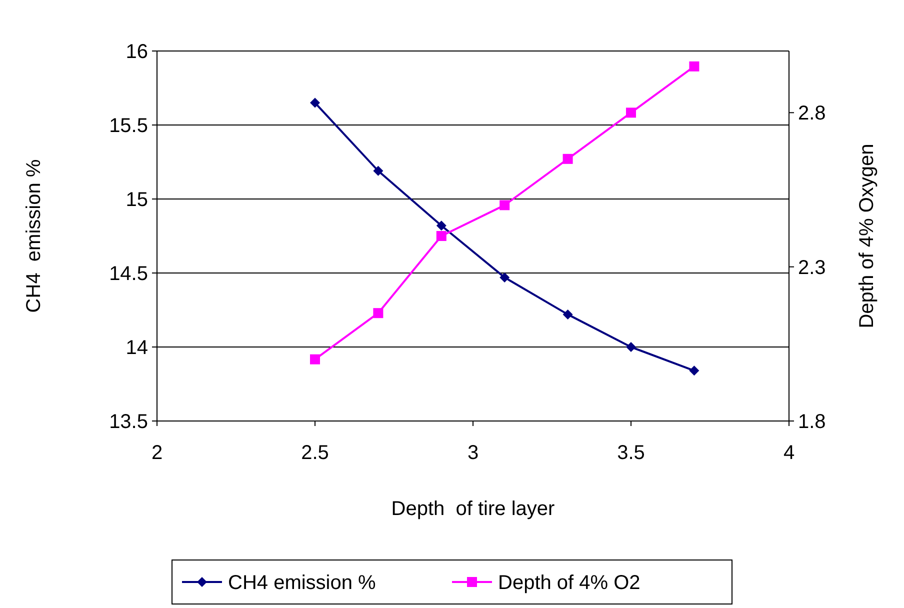 The image size is (904, 608). What do you see at coordinates (812, 113) in the screenshot?
I see `y2-tick-label: 2.8` at bounding box center [812, 113].